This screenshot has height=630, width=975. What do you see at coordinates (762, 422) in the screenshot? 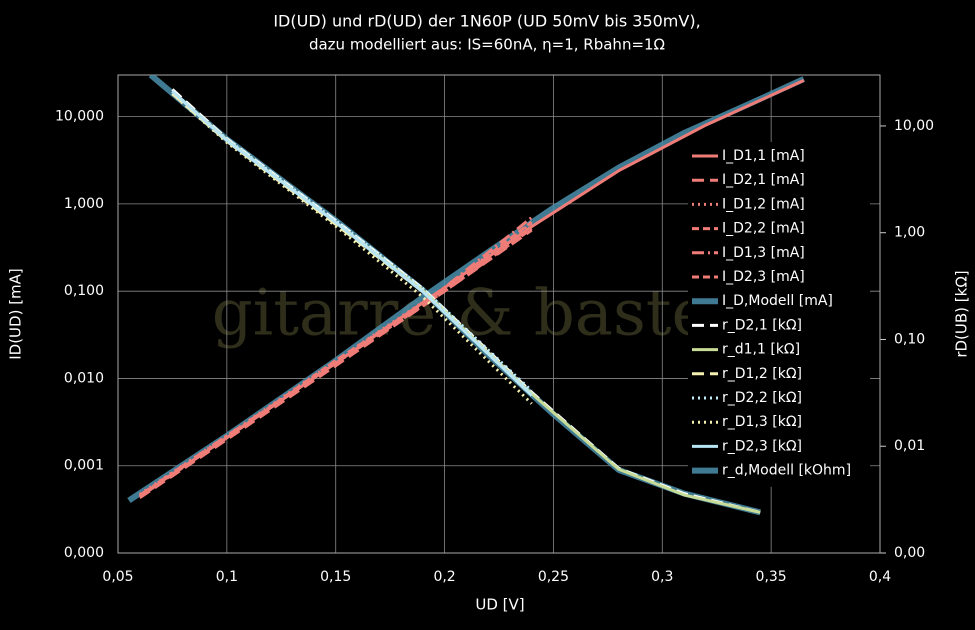
I see `legend-label: r_D1,3 [kΩ]` at bounding box center [762, 422].